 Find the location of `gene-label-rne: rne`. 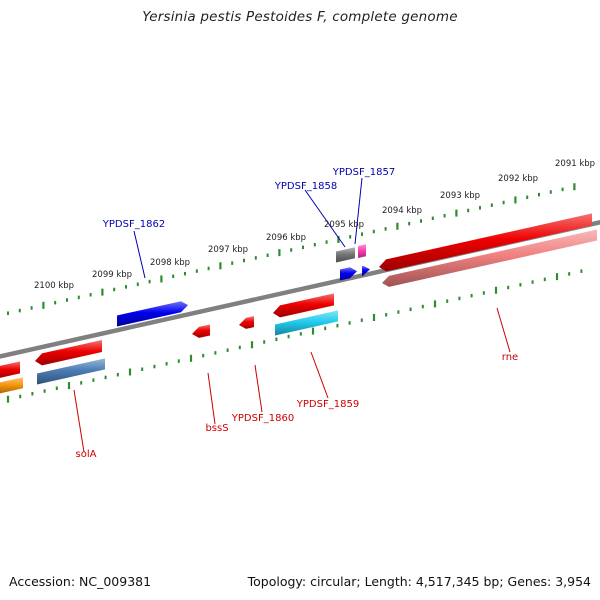

gene-label-rne: rne is located at coordinates (510, 357).